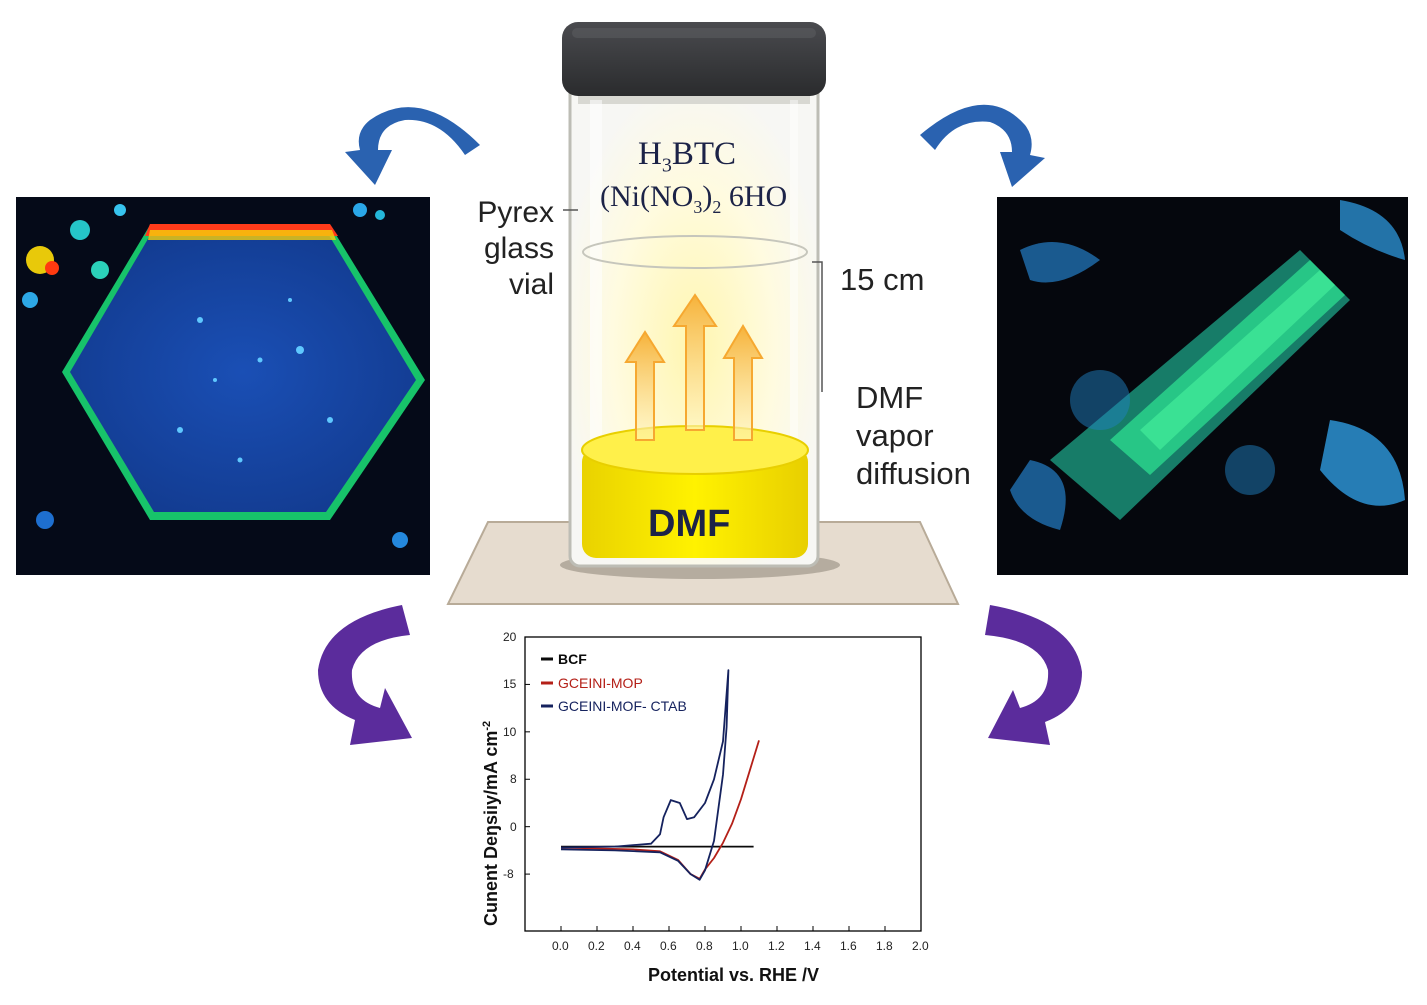  What do you see at coordinates (848, 946) in the screenshot?
I see `x-tick-label: 1.6` at bounding box center [848, 946].